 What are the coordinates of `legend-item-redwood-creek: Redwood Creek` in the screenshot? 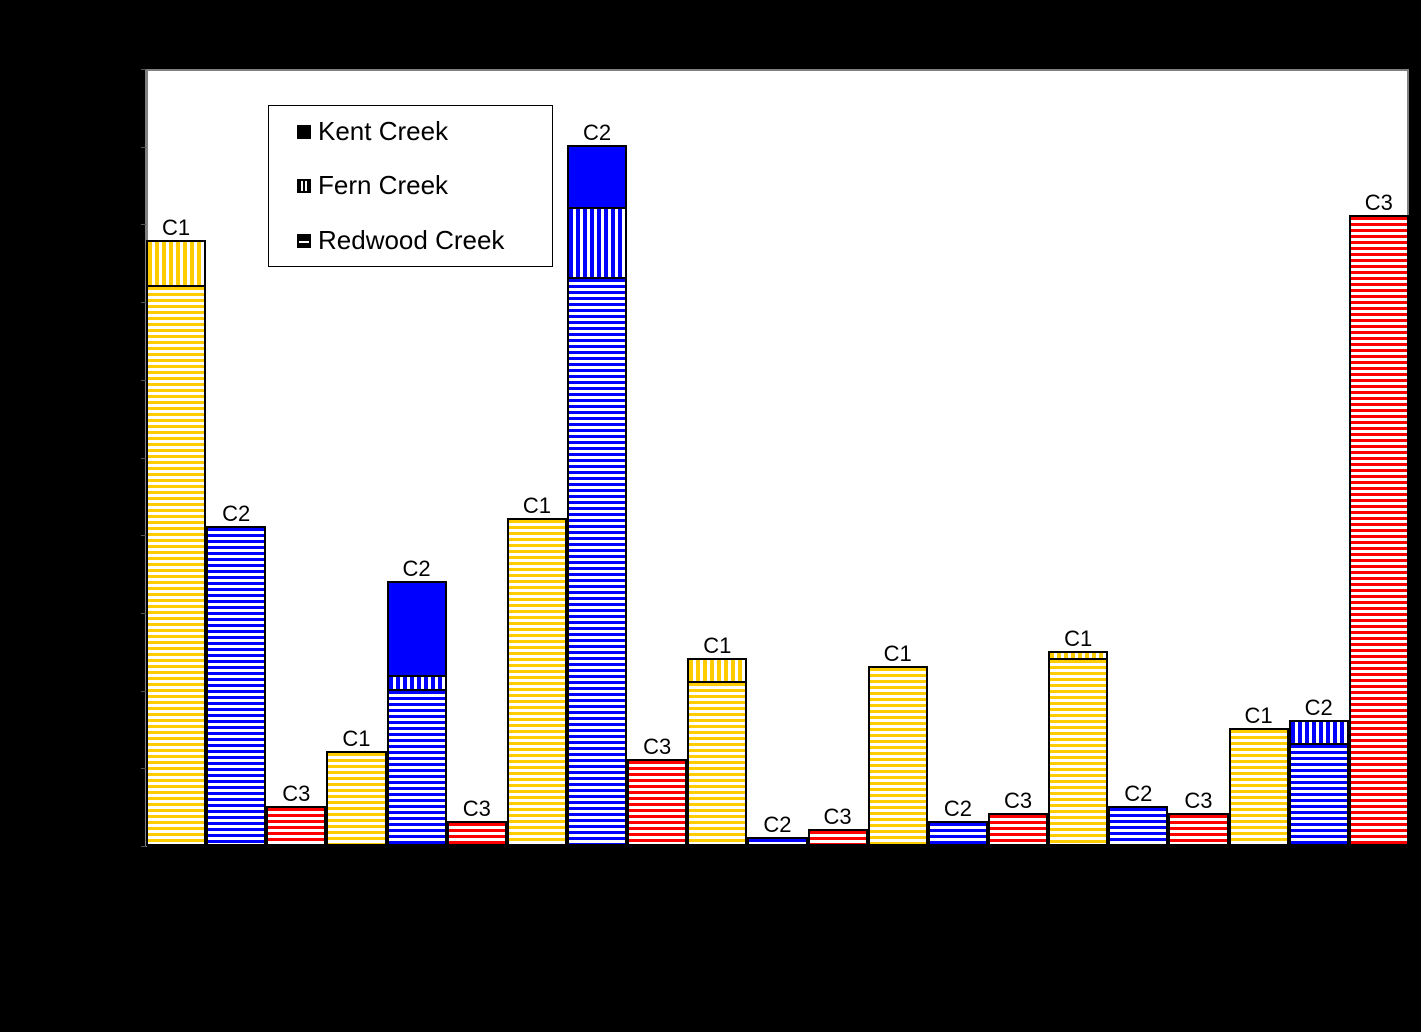 It's located at (400, 240).